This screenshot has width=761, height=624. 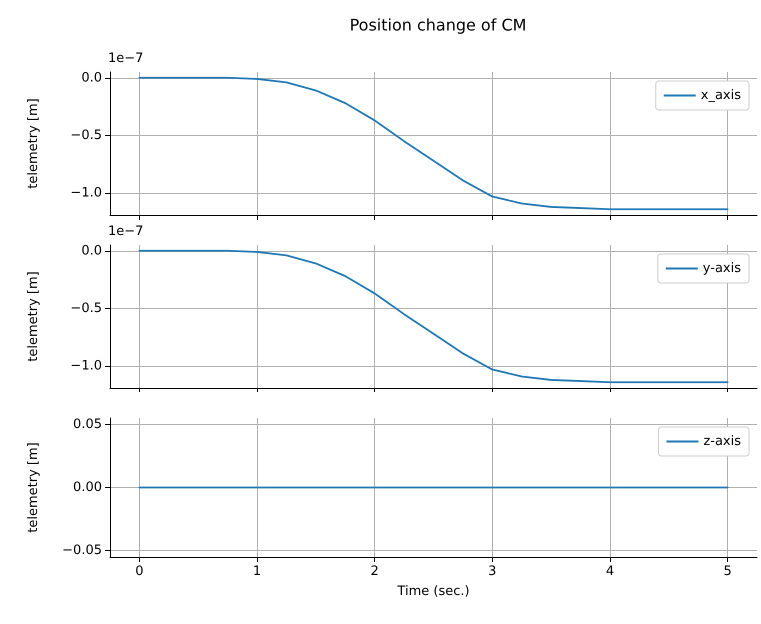 I want to click on legend-label: y-axis, so click(x=722, y=268).